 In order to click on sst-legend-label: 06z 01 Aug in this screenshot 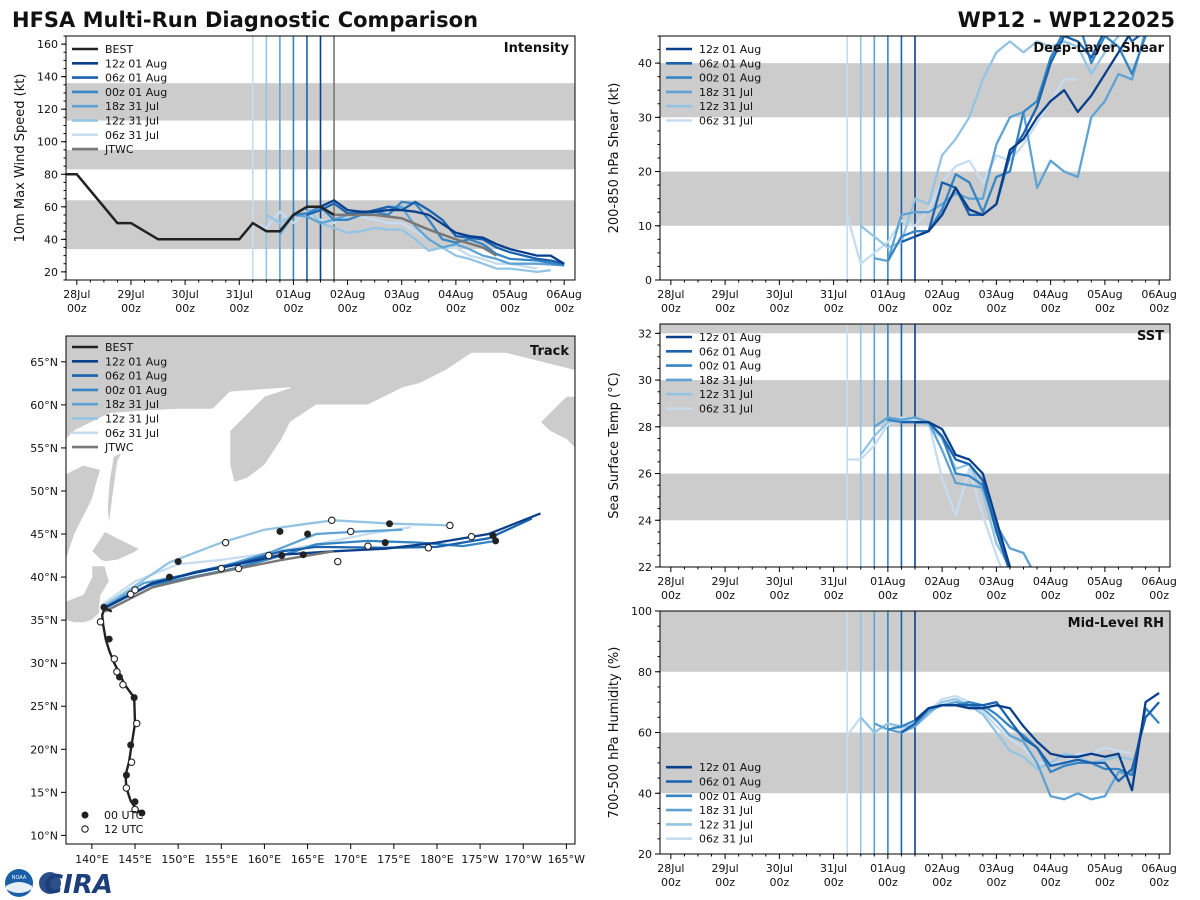, I will do `click(730, 351)`.